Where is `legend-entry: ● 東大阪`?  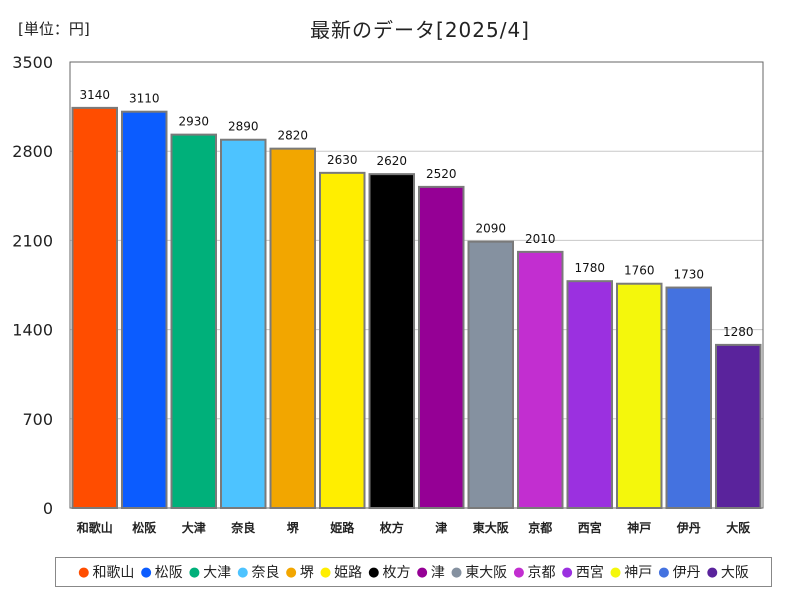
legend-entry: ● 東大阪 is located at coordinates (479, 572).